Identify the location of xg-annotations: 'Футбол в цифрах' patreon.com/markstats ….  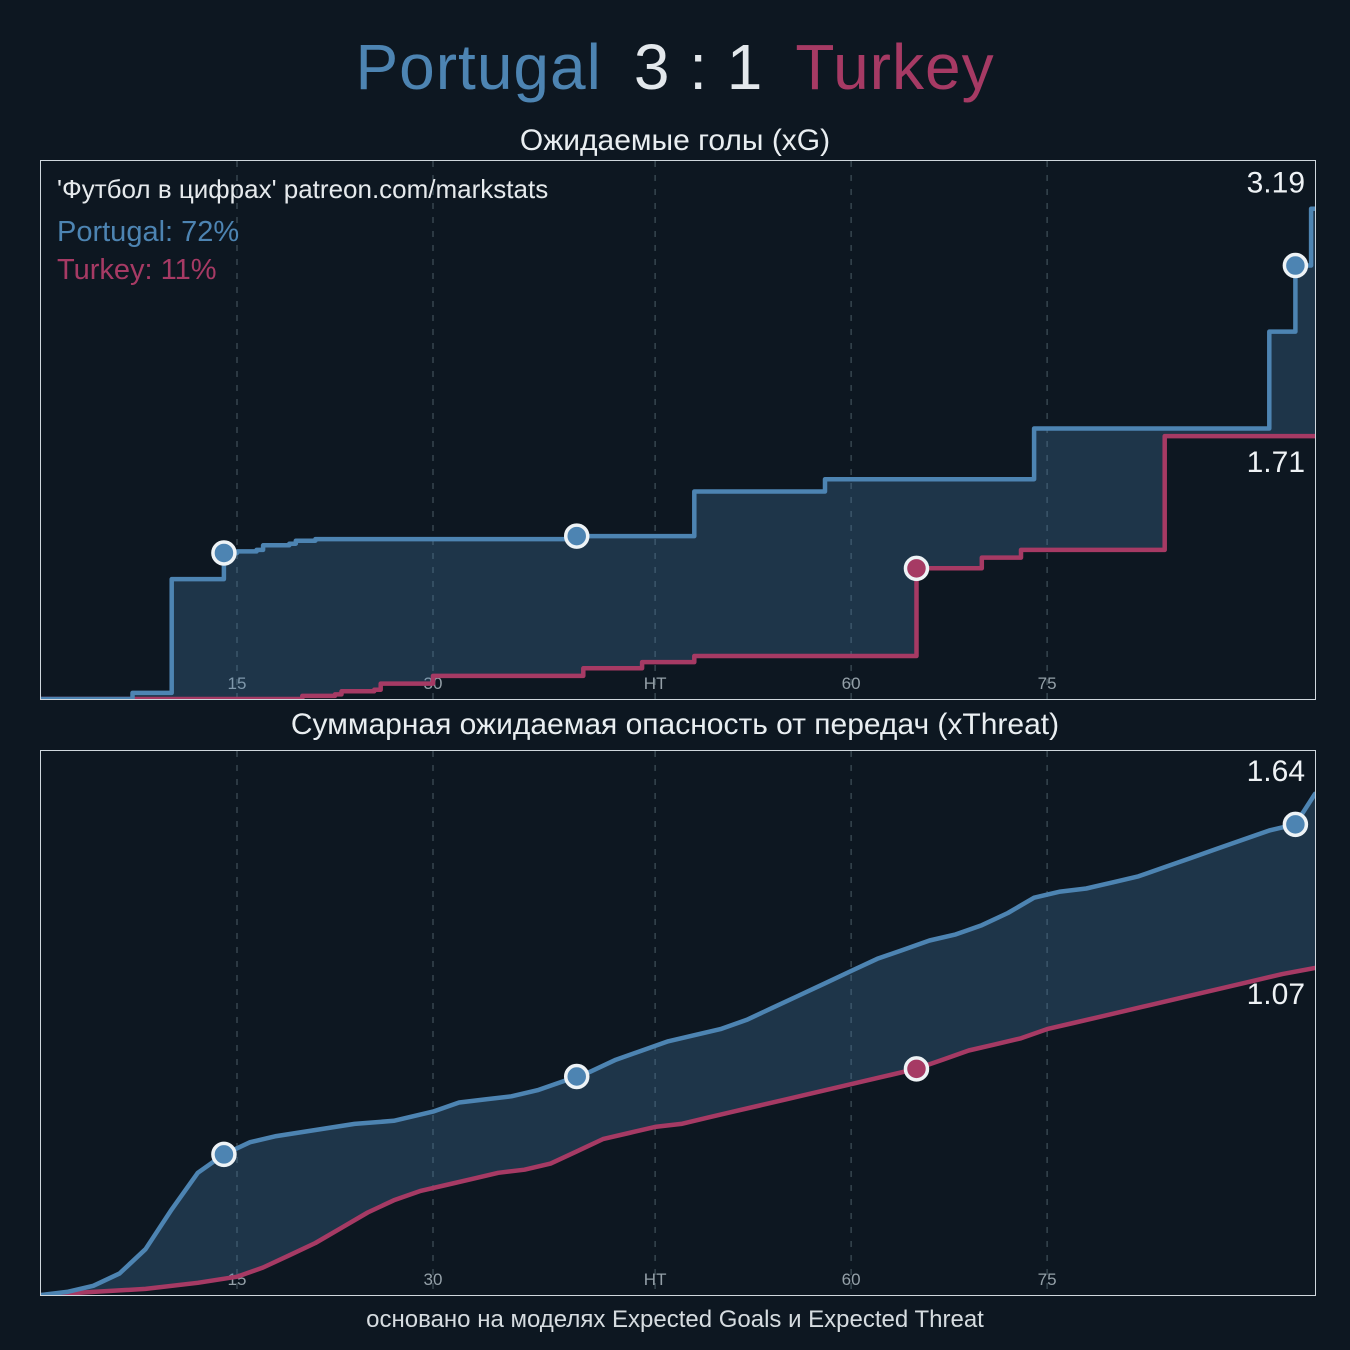
(302, 231).